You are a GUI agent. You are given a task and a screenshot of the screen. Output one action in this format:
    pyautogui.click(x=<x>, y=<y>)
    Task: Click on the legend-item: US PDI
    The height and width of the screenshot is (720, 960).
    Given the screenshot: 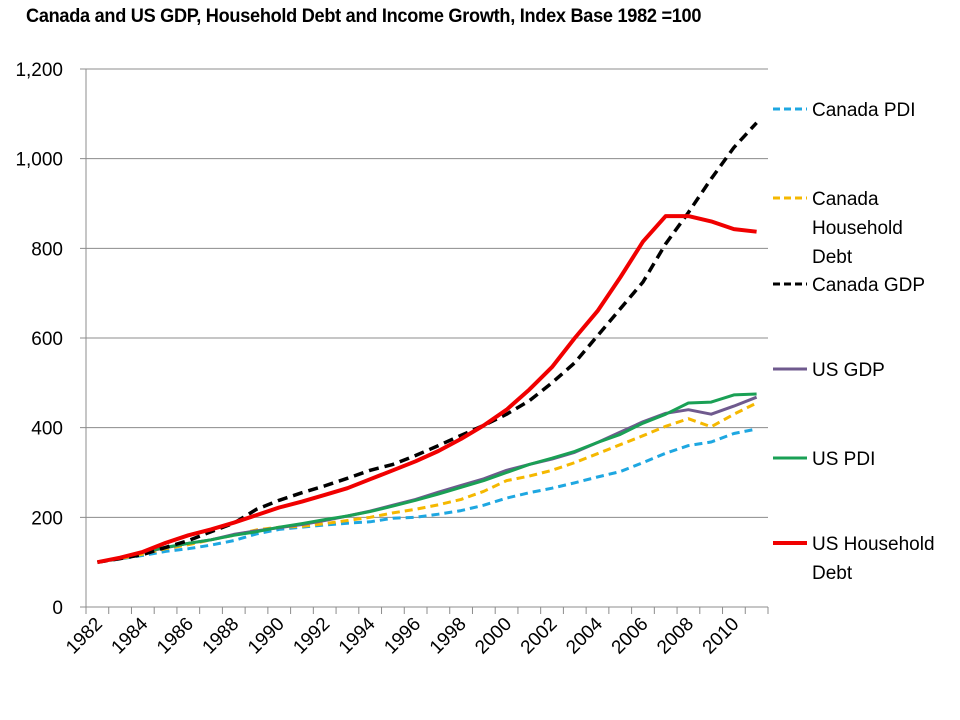 What is the action you would take?
    pyautogui.click(x=824, y=459)
    